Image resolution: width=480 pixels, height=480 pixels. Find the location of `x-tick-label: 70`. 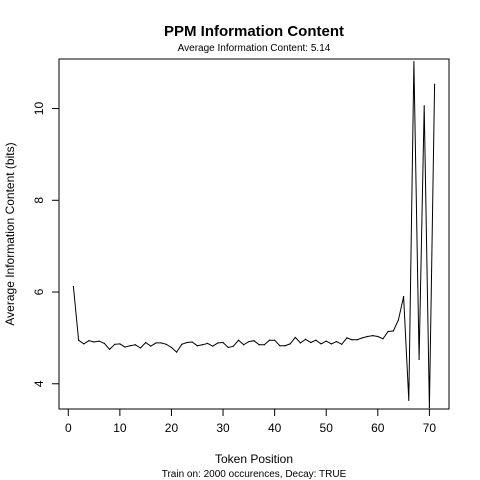

x-tick-label: 70 is located at coordinates (430, 428).